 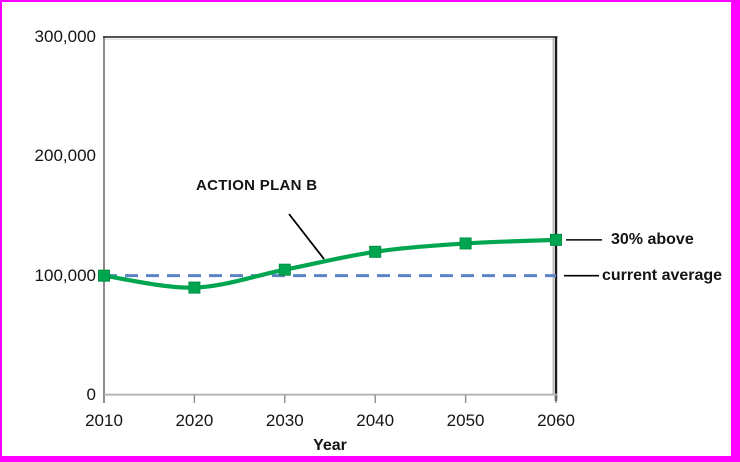 I want to click on x-axis-tick-label: 2030, so click(x=284, y=420).